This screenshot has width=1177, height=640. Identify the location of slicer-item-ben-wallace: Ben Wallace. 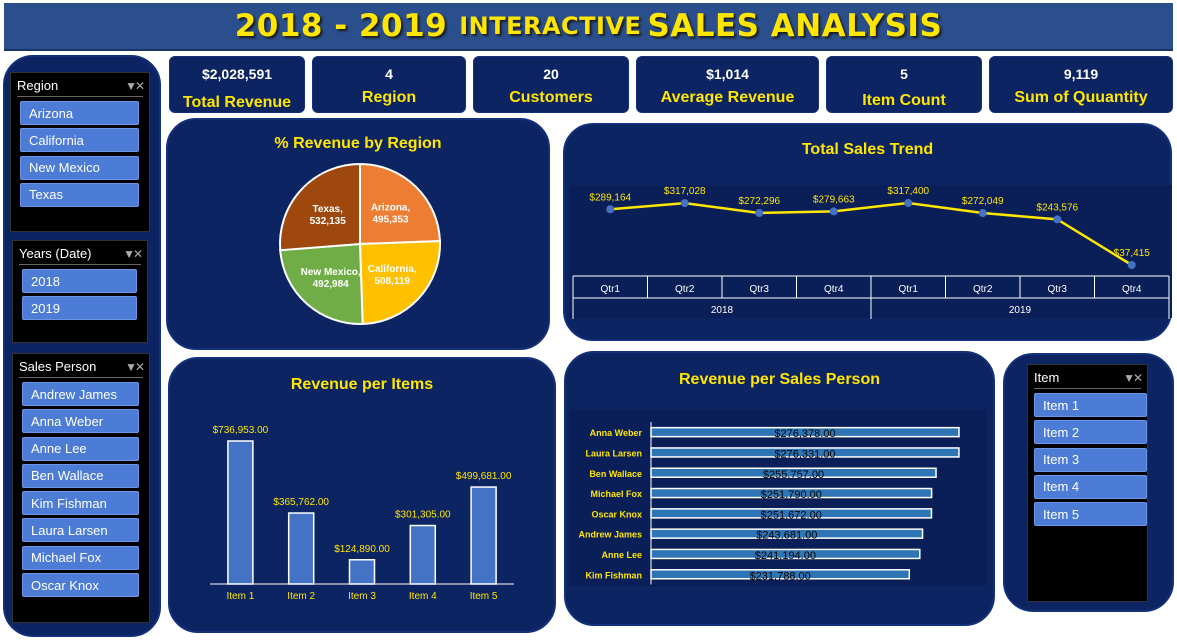
(80, 475).